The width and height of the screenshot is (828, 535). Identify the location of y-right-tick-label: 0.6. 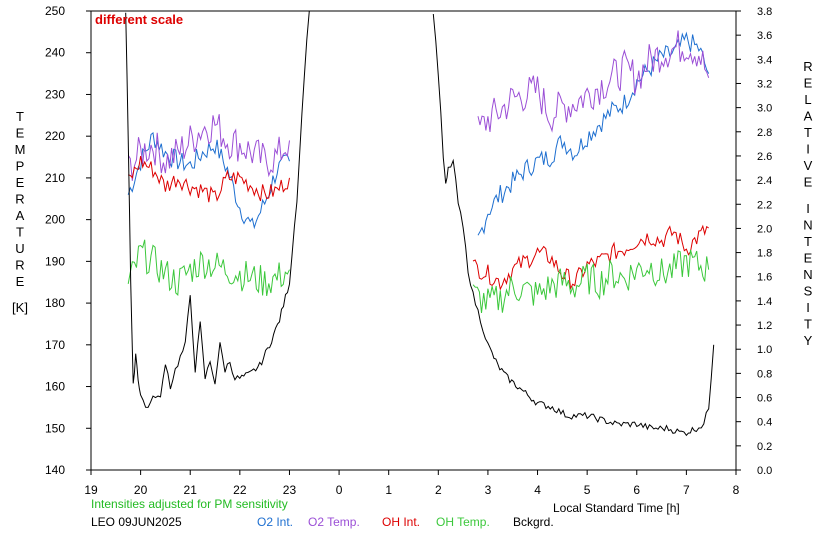
(764, 399).